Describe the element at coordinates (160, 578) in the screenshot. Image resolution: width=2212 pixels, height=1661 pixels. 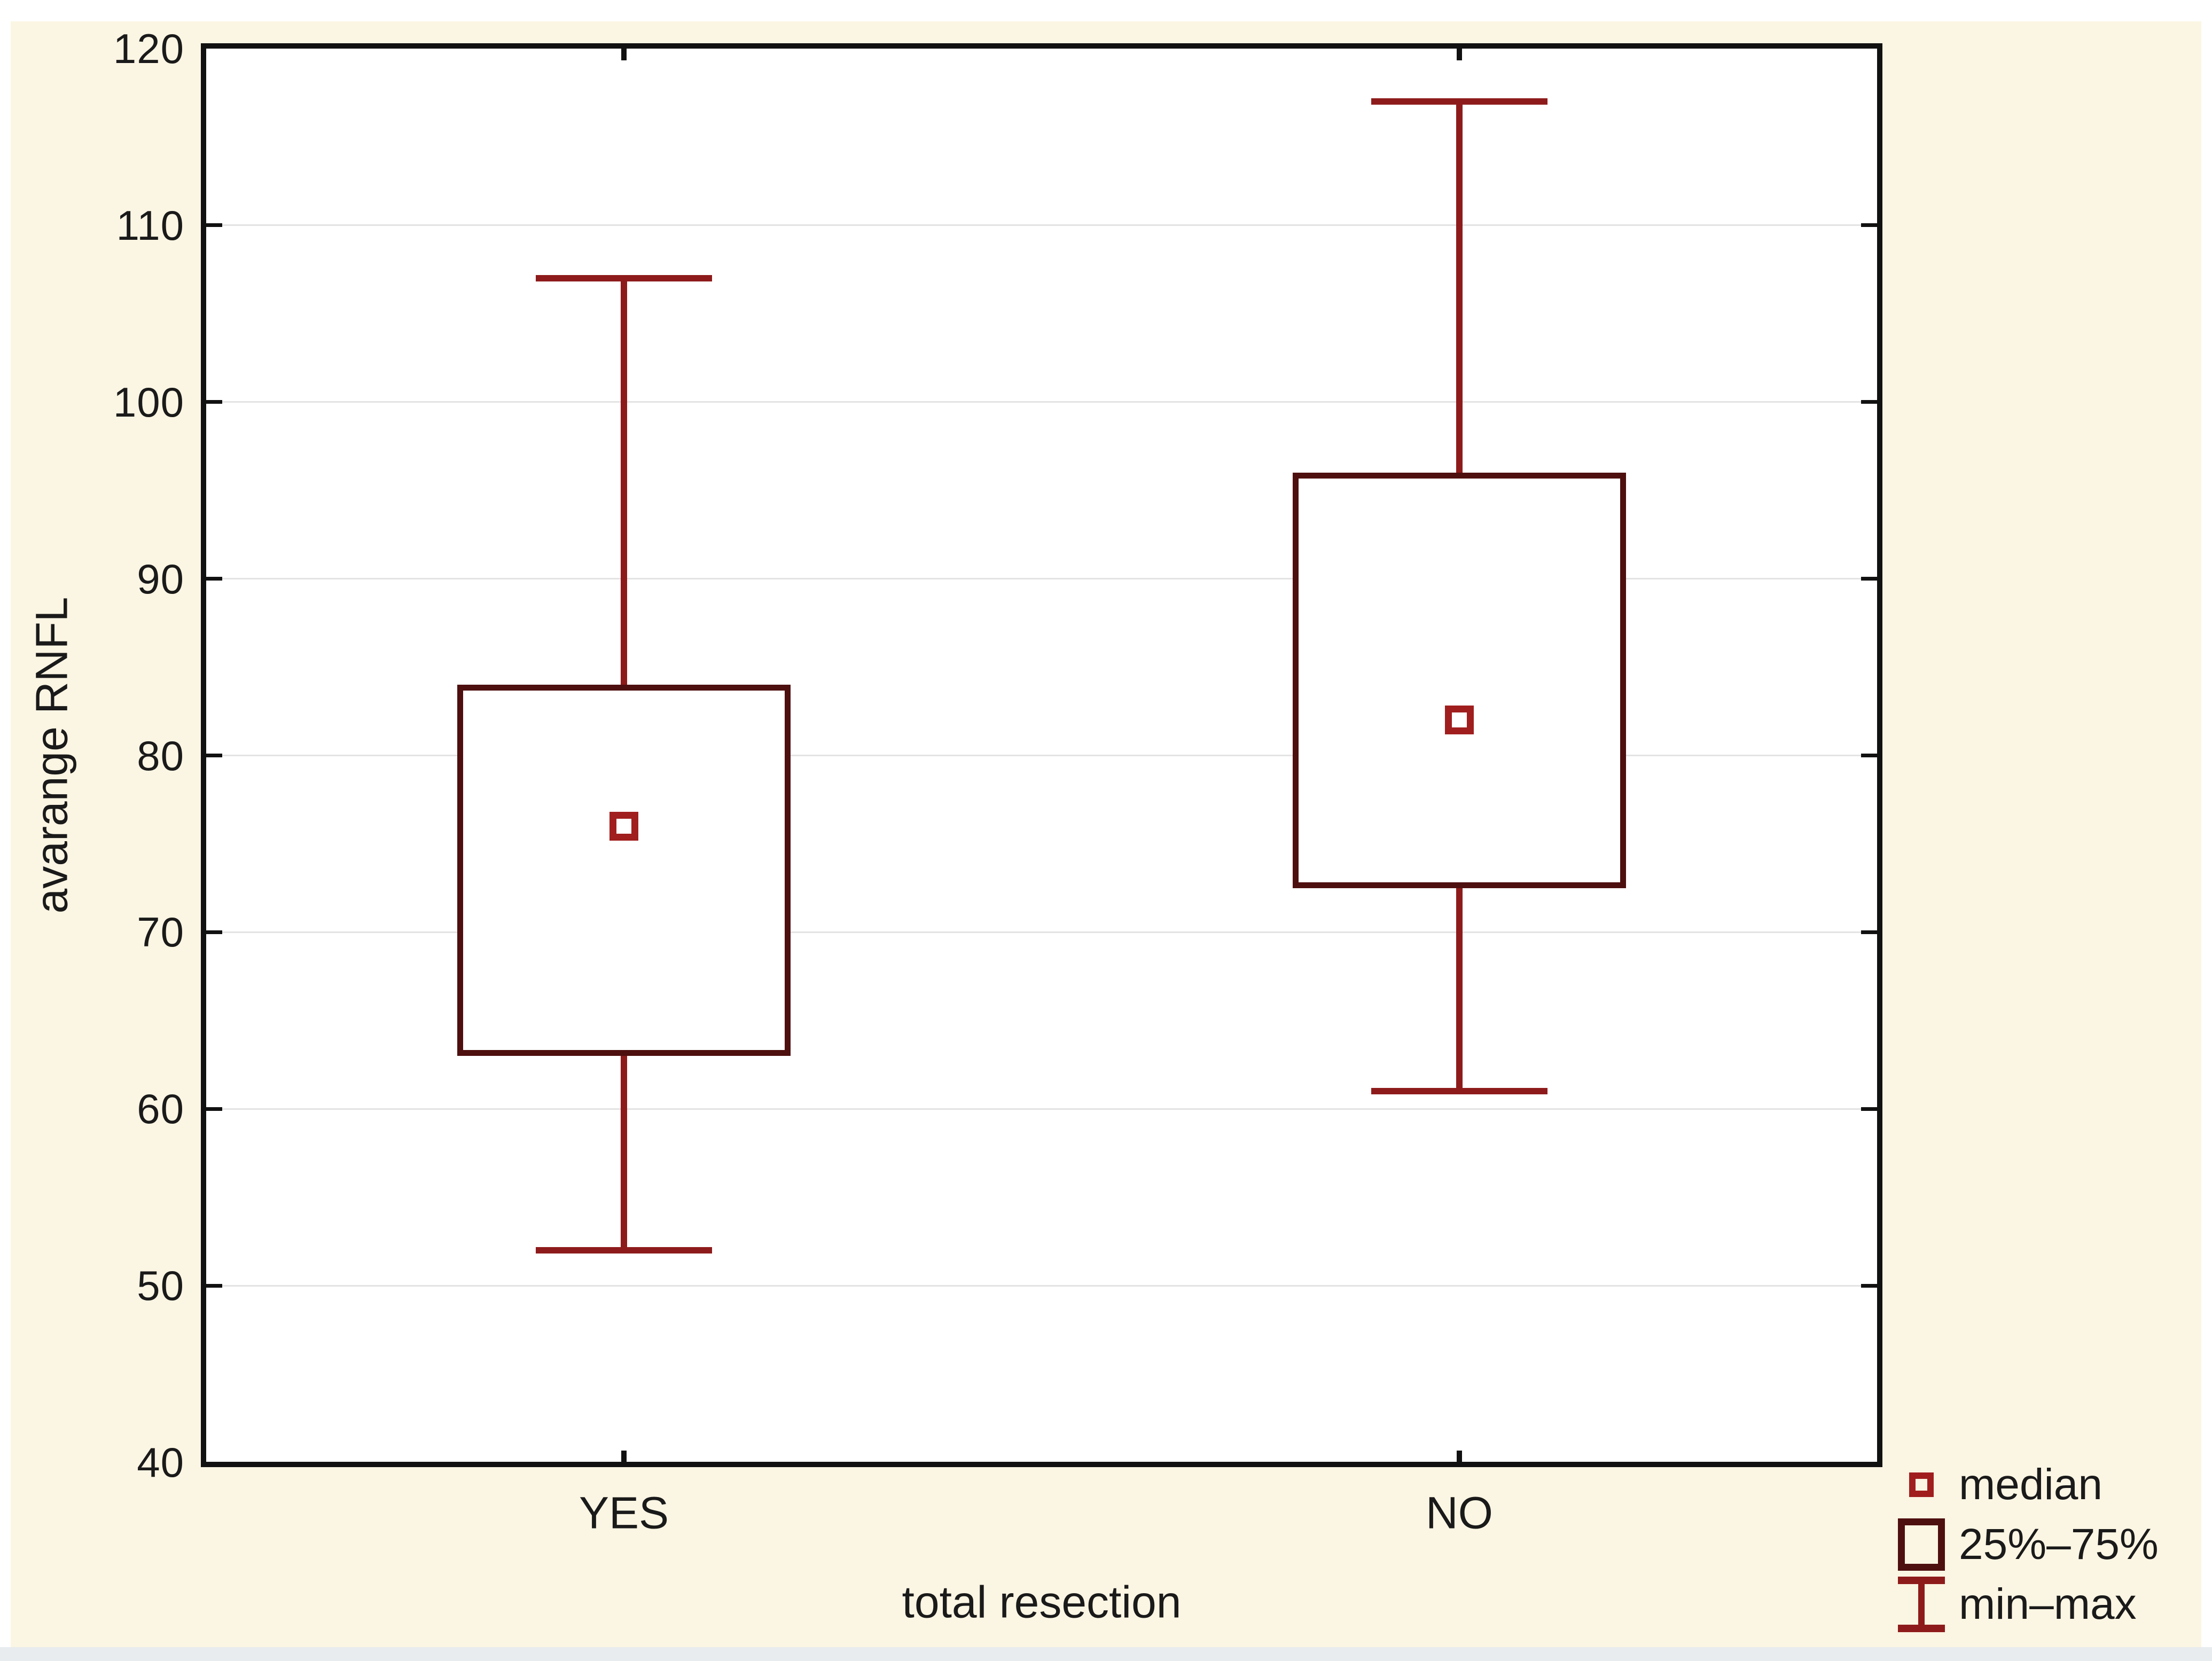
I see `y-tick-label: 90` at that location.